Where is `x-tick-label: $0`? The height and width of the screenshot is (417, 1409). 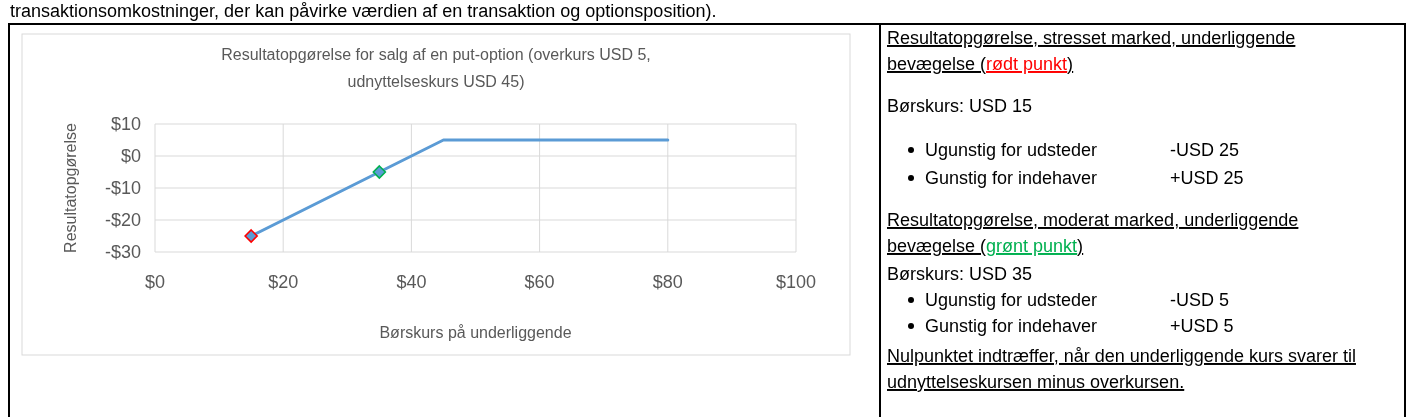 x-tick-label: $0 is located at coordinates (155, 282).